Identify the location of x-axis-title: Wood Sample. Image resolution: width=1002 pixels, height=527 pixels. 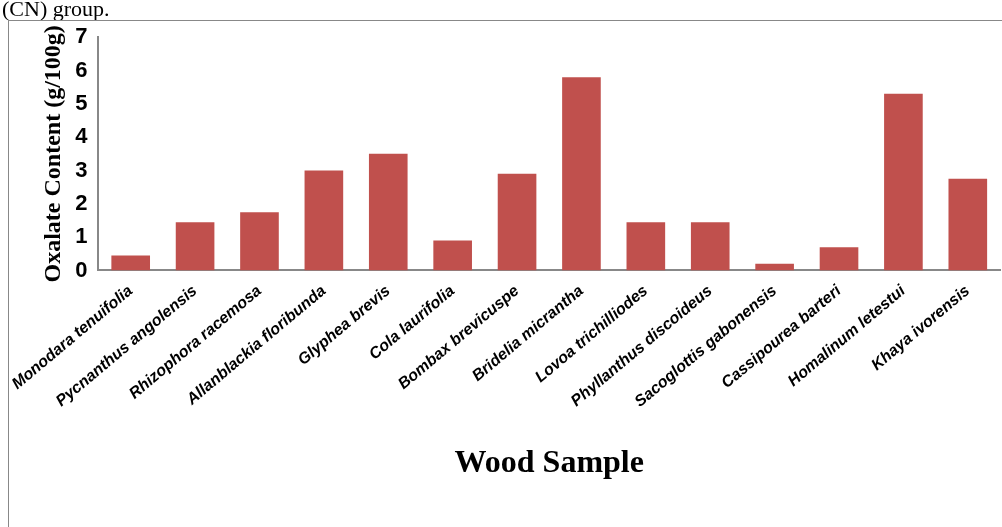
(549, 461).